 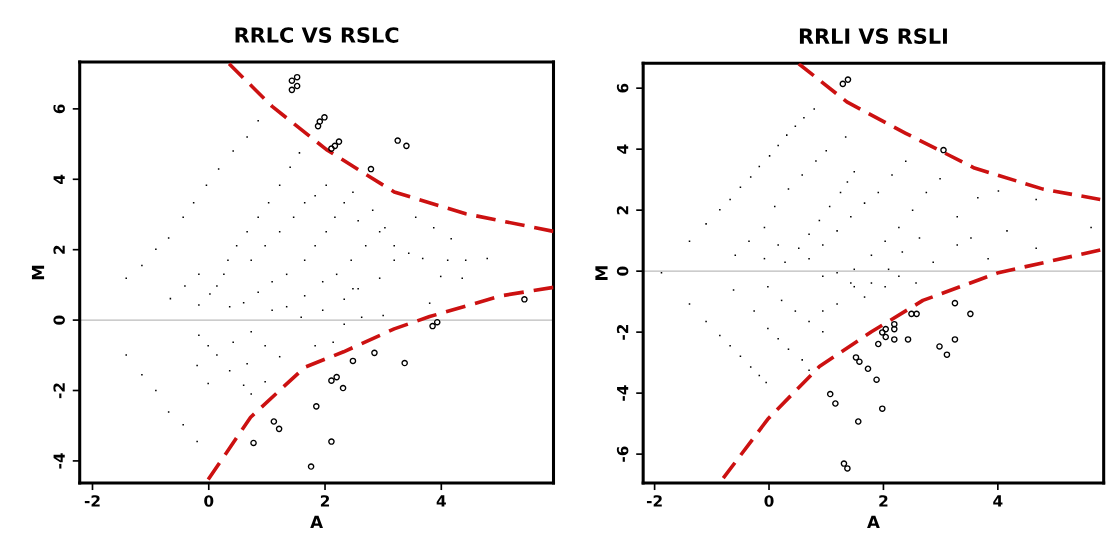 What do you see at coordinates (873, 36) in the screenshot?
I see `chart-title: RRLI VS RSLI` at bounding box center [873, 36].